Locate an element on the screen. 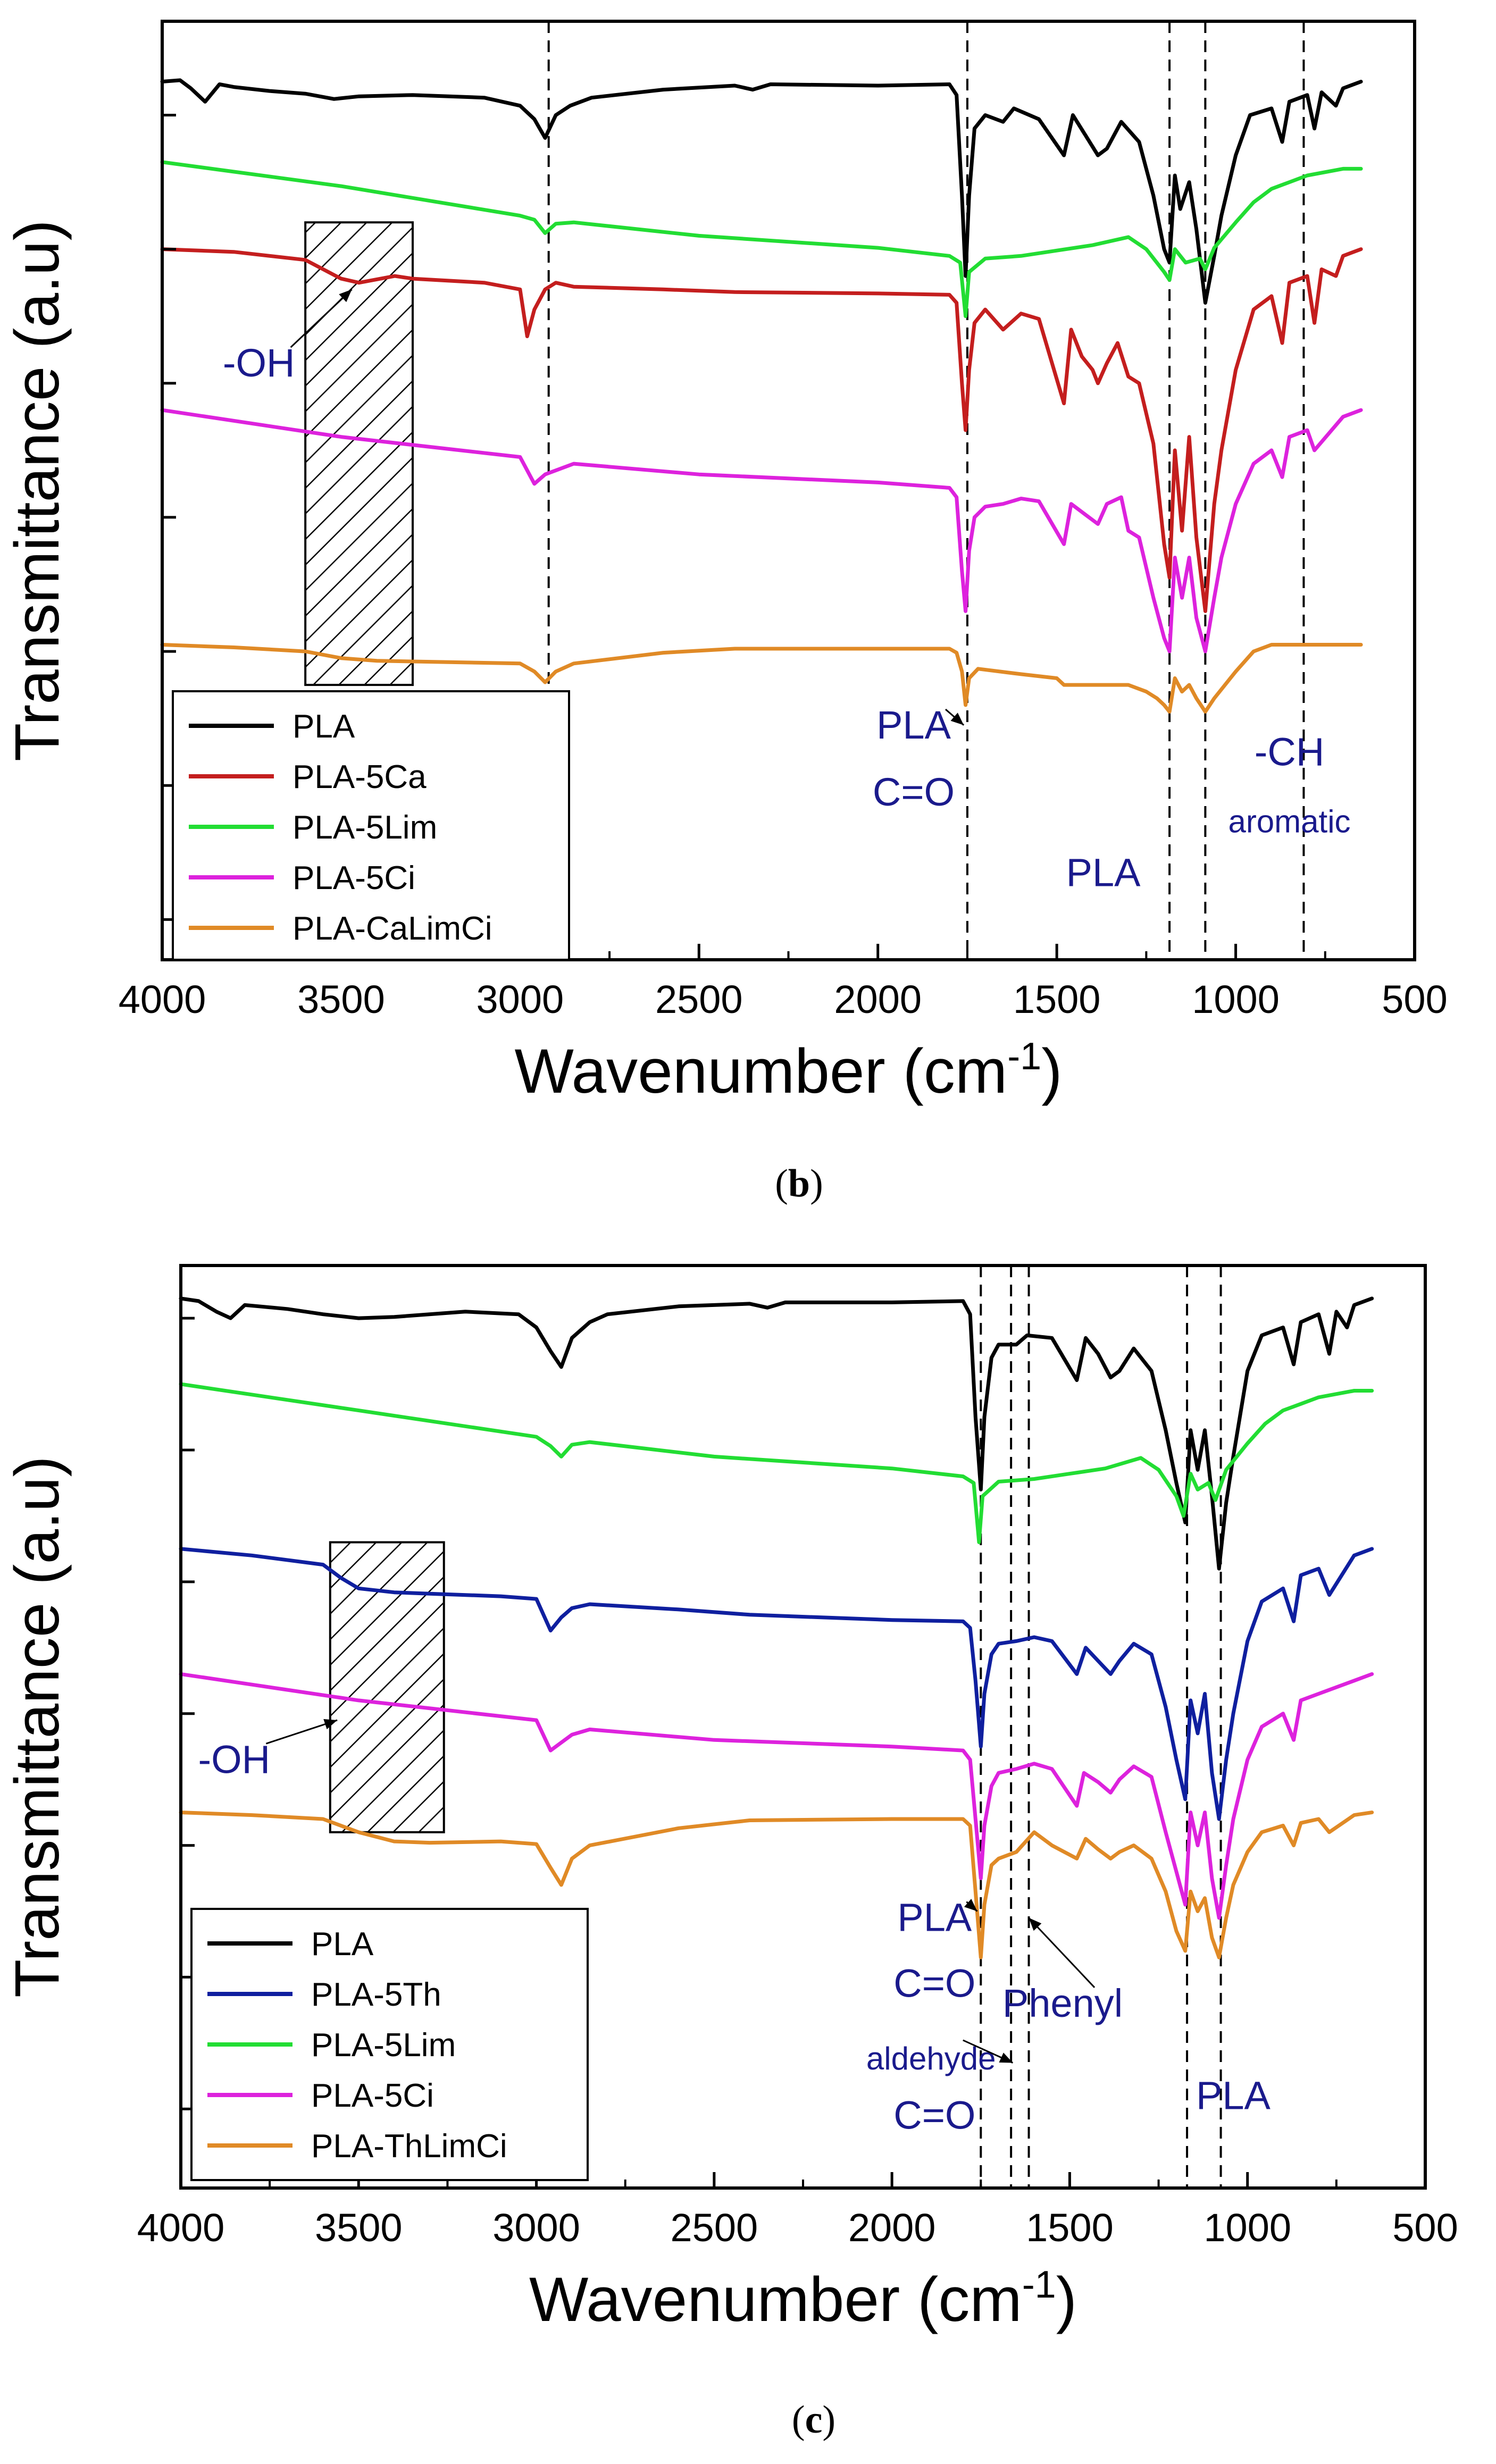 The width and height of the screenshot is (1496, 2464). caption-letter: c is located at coordinates (814, 2420).